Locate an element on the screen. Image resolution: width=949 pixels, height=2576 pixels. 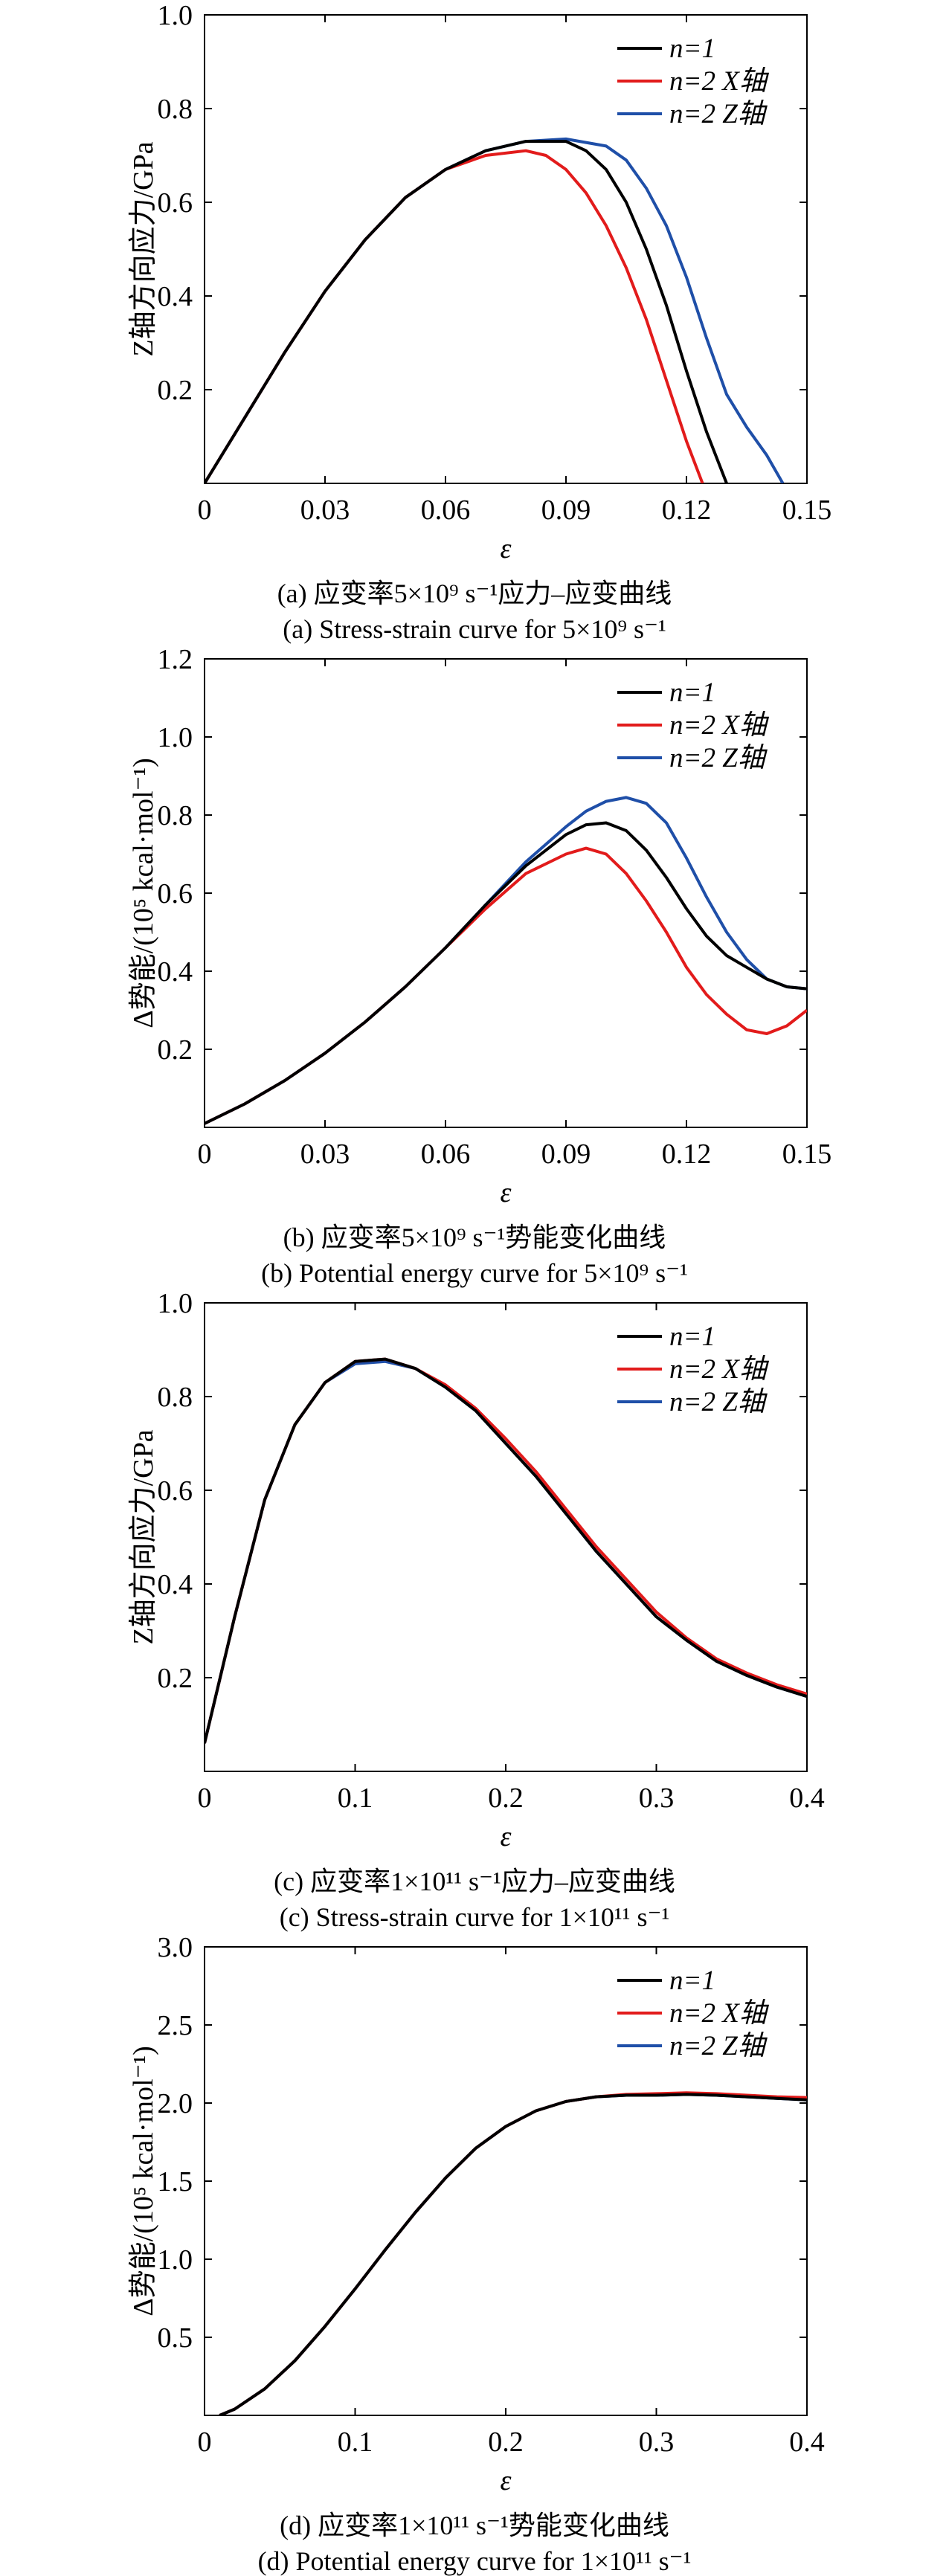
caption-cn: (b) 应变率5×10⁹ s⁻¹势能变化曲线 is located at coordinates (474, 1237).